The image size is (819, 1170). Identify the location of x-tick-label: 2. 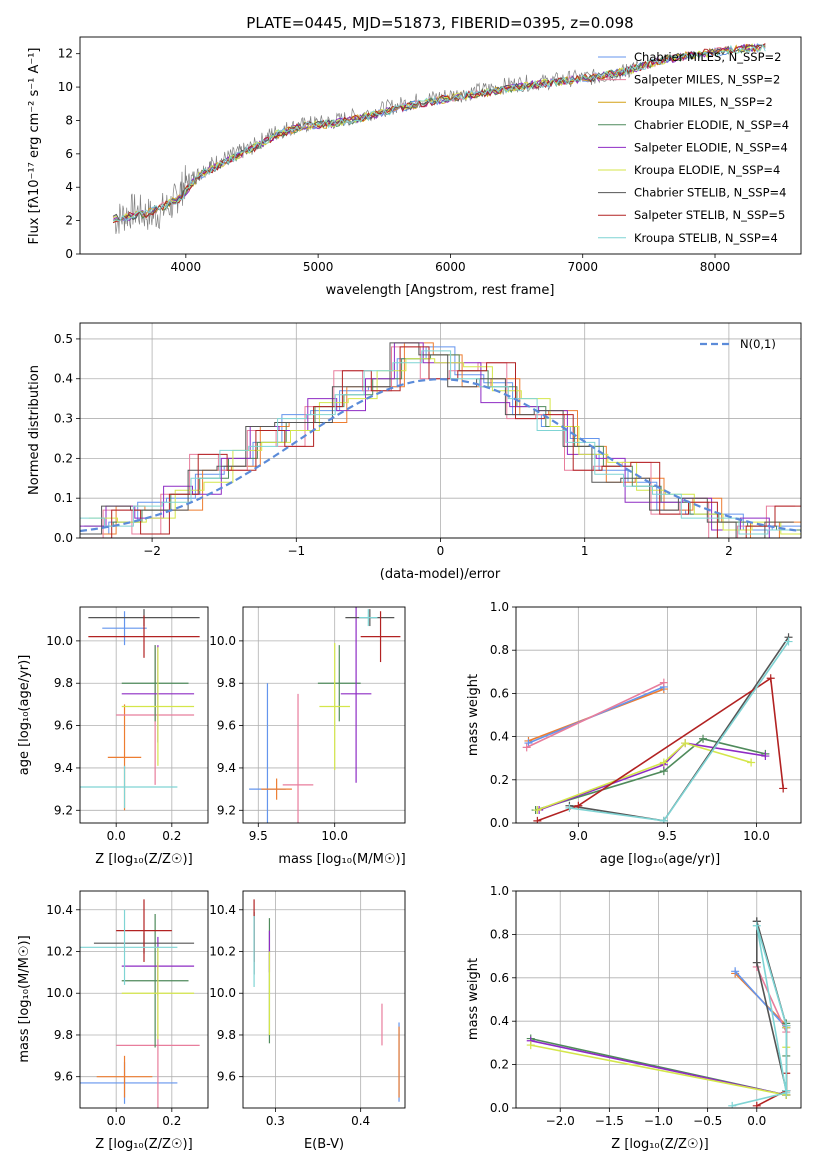
(729, 551).